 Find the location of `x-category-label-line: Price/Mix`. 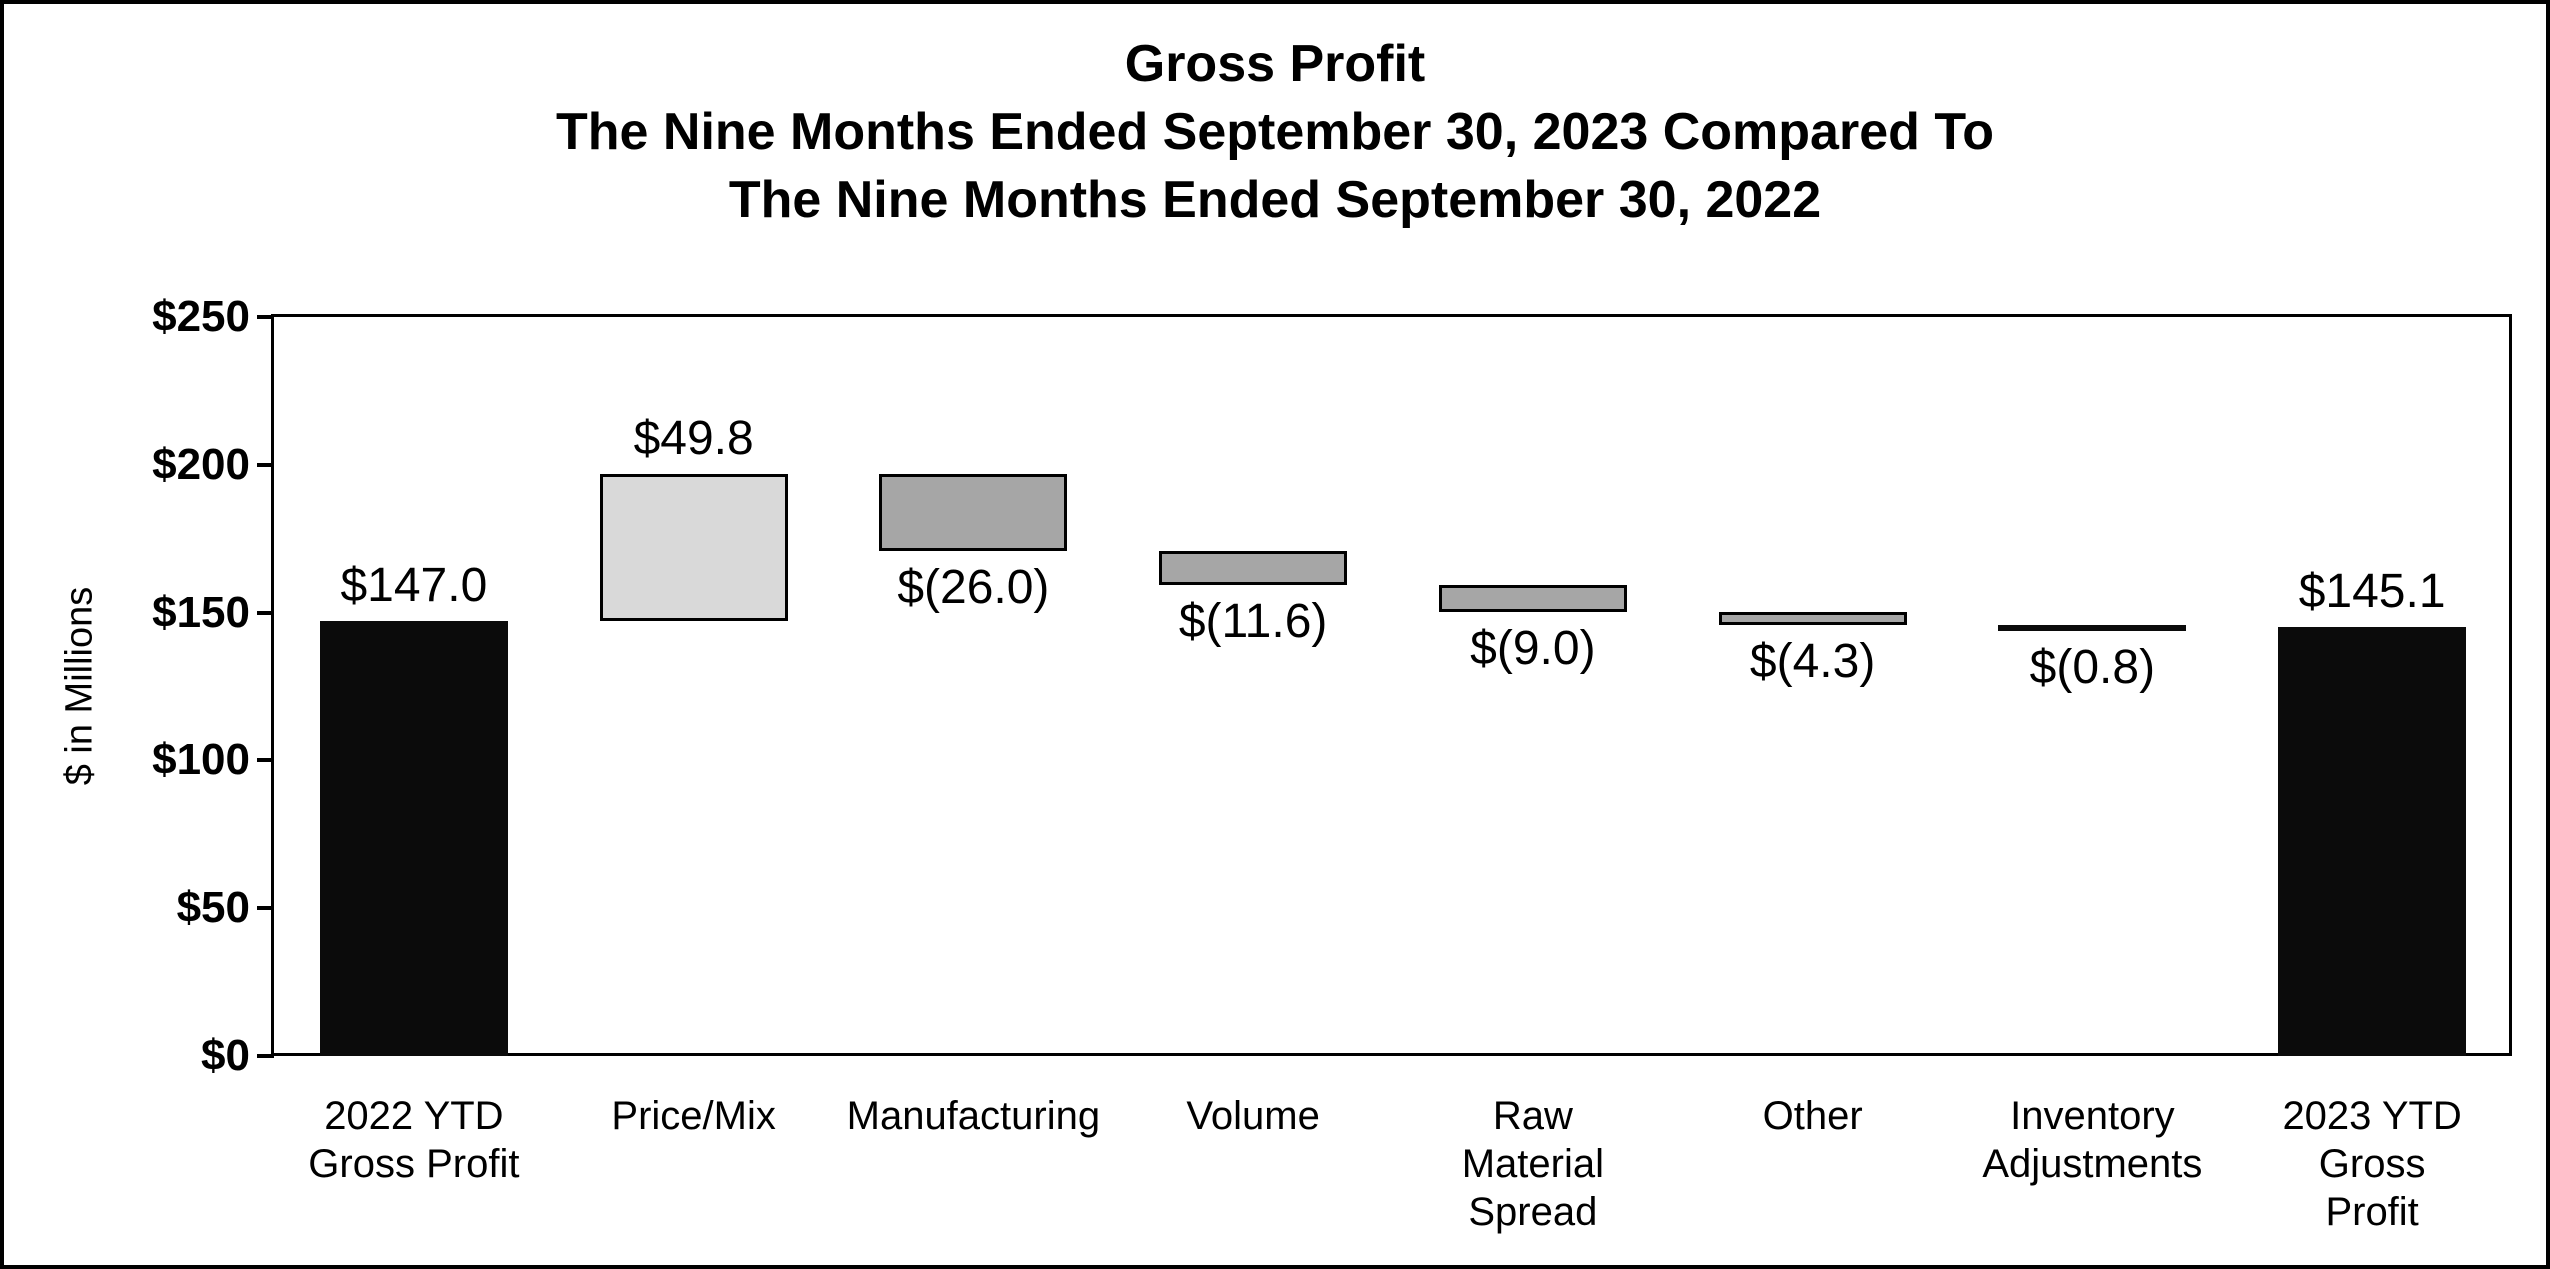

x-category-label-line: Price/Mix is located at coordinates (693, 1116).